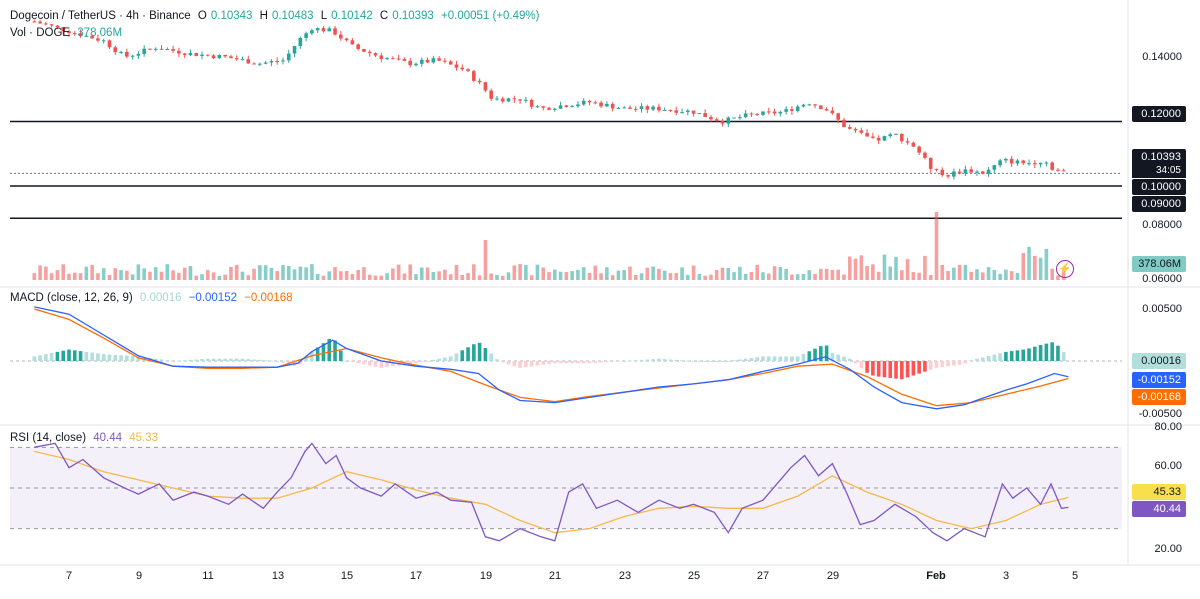  I want to click on lightning-icon: ⚡, so click(1065, 269).